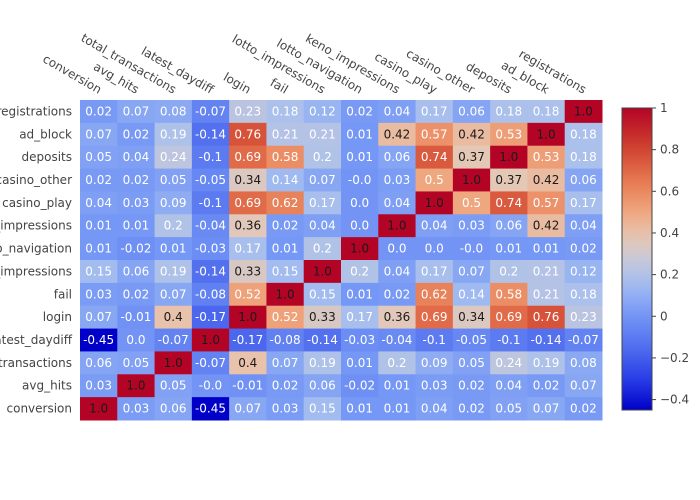 The width and height of the screenshot is (700, 500). I want to click on heatmap-cell-label: 0.24, so click(508, 363).